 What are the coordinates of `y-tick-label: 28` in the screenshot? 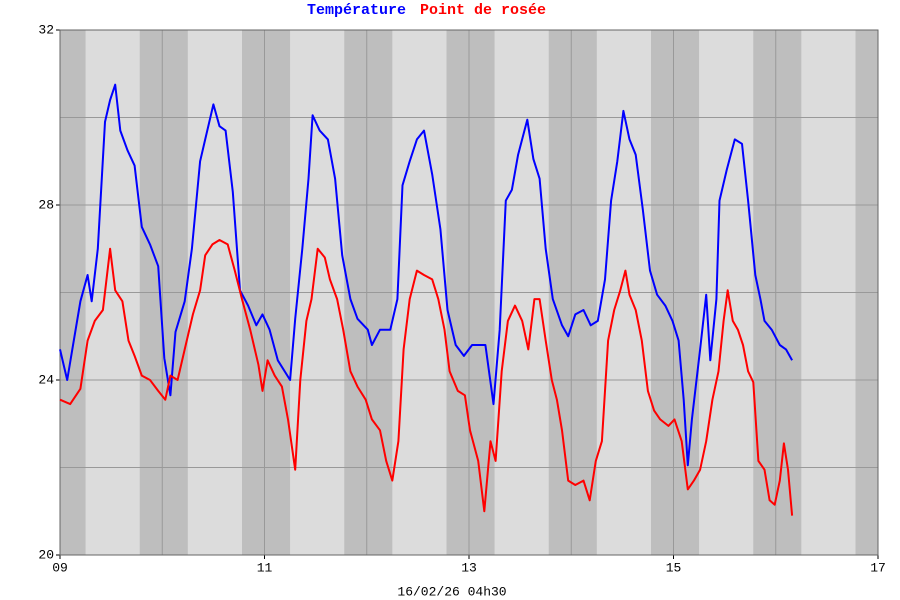 It's located at (46, 204).